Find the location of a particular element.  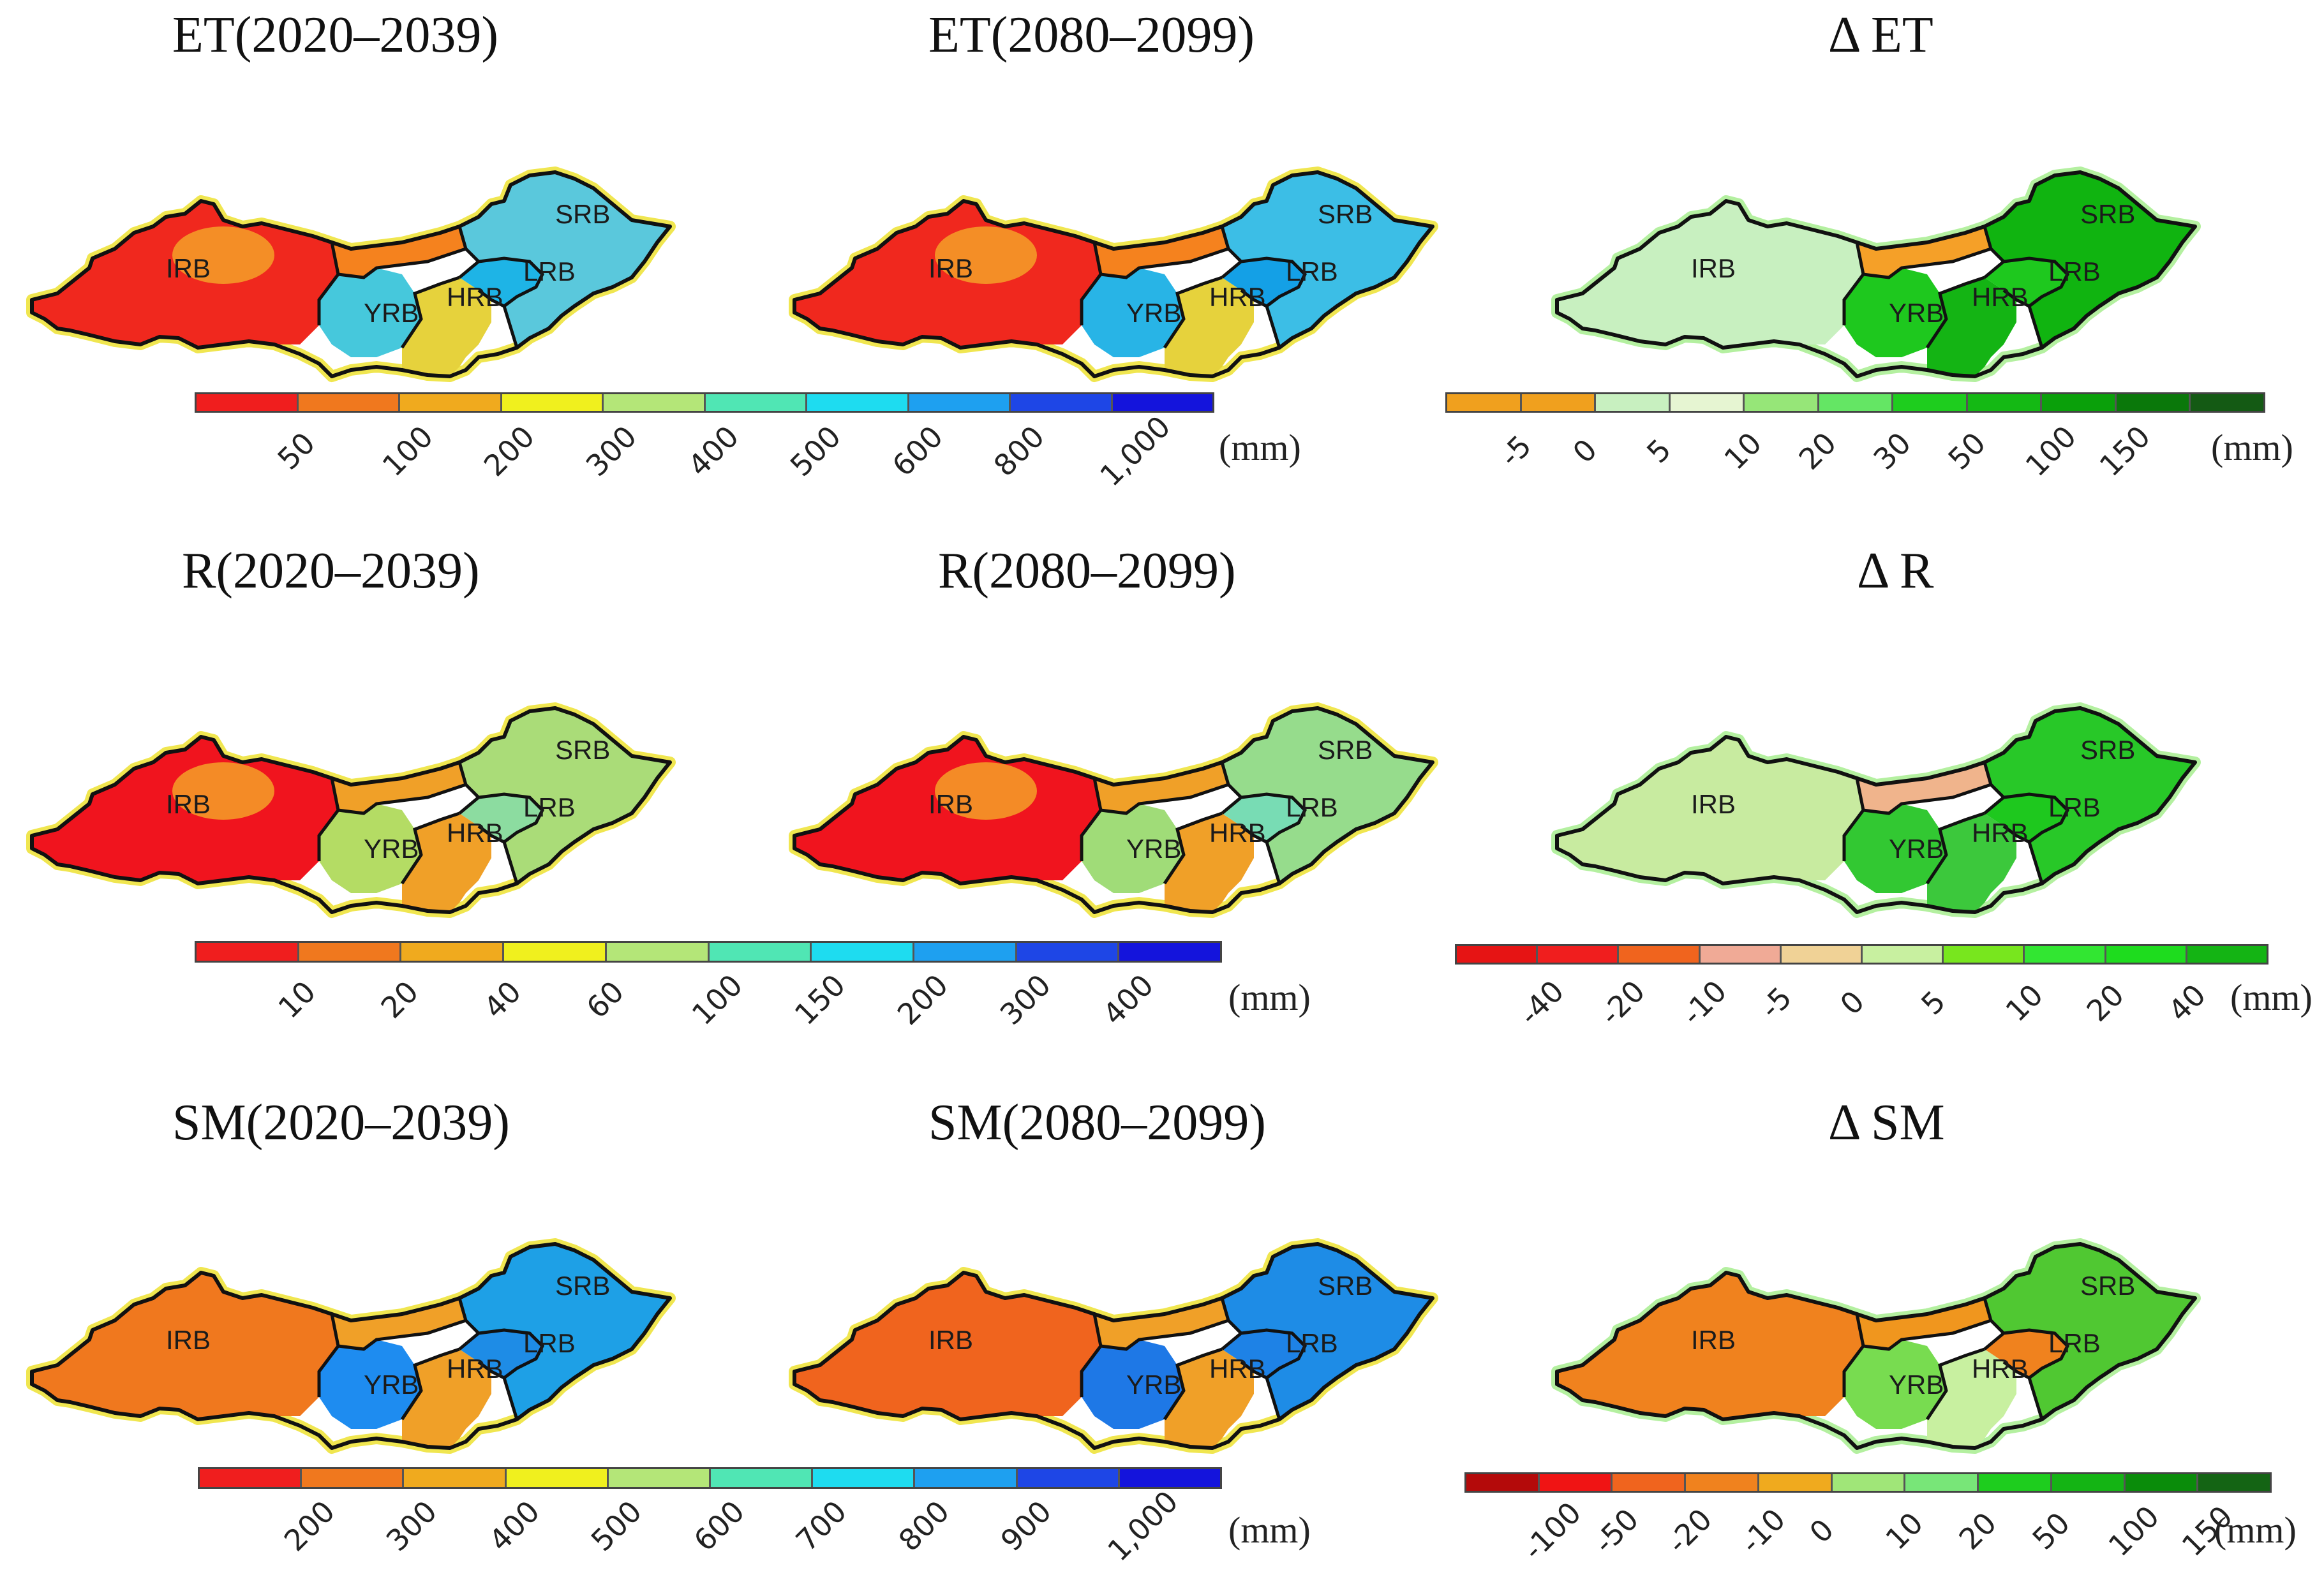

colorbar-tick-label: 900 is located at coordinates (1026, 1525).